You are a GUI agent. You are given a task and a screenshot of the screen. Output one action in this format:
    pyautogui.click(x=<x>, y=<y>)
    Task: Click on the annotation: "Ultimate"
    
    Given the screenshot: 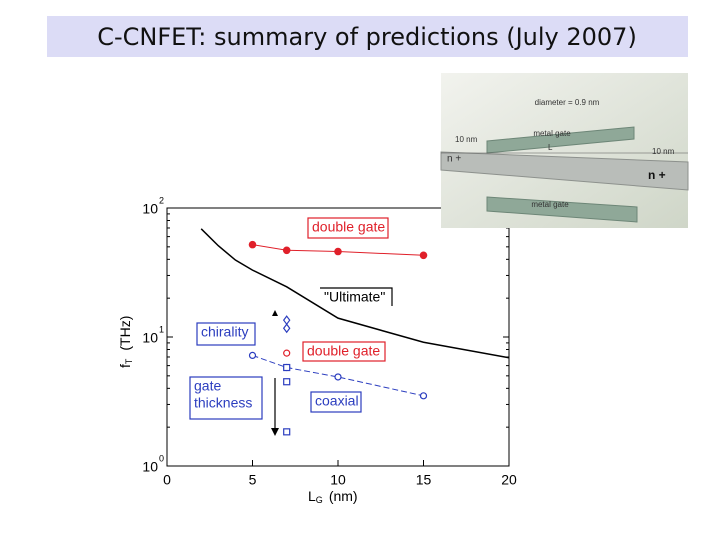 What is the action you would take?
    pyautogui.click(x=354, y=297)
    